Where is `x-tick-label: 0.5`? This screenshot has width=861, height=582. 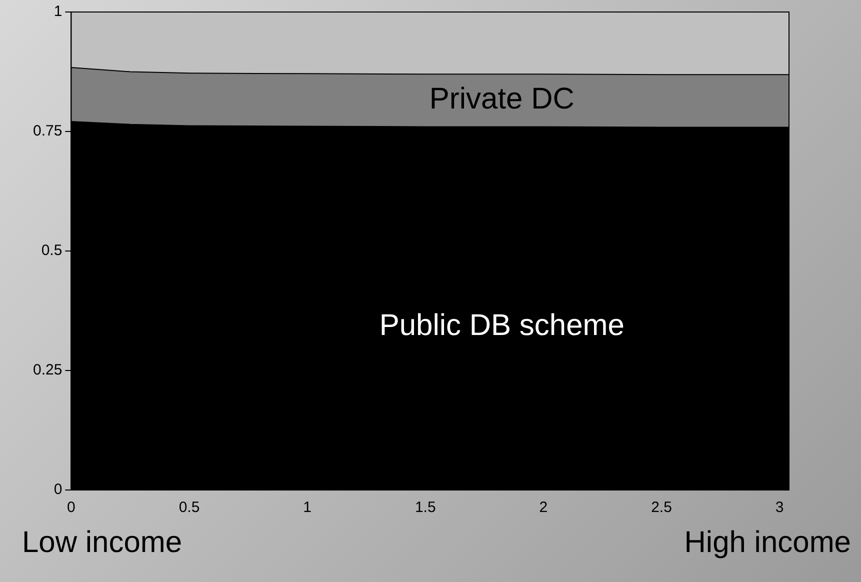 x-tick-label: 0.5 is located at coordinates (189, 507).